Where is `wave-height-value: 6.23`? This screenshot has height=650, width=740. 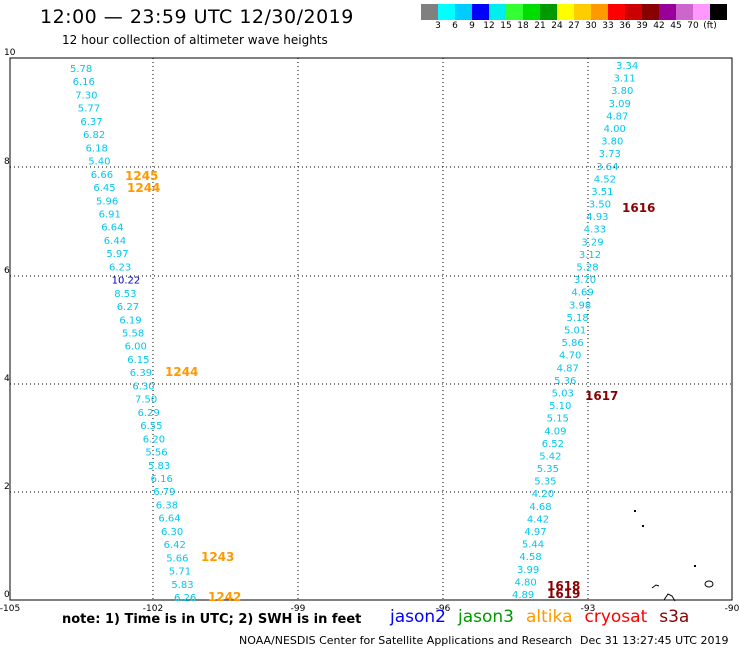 wave-height-value: 6.23 is located at coordinates (120, 267).